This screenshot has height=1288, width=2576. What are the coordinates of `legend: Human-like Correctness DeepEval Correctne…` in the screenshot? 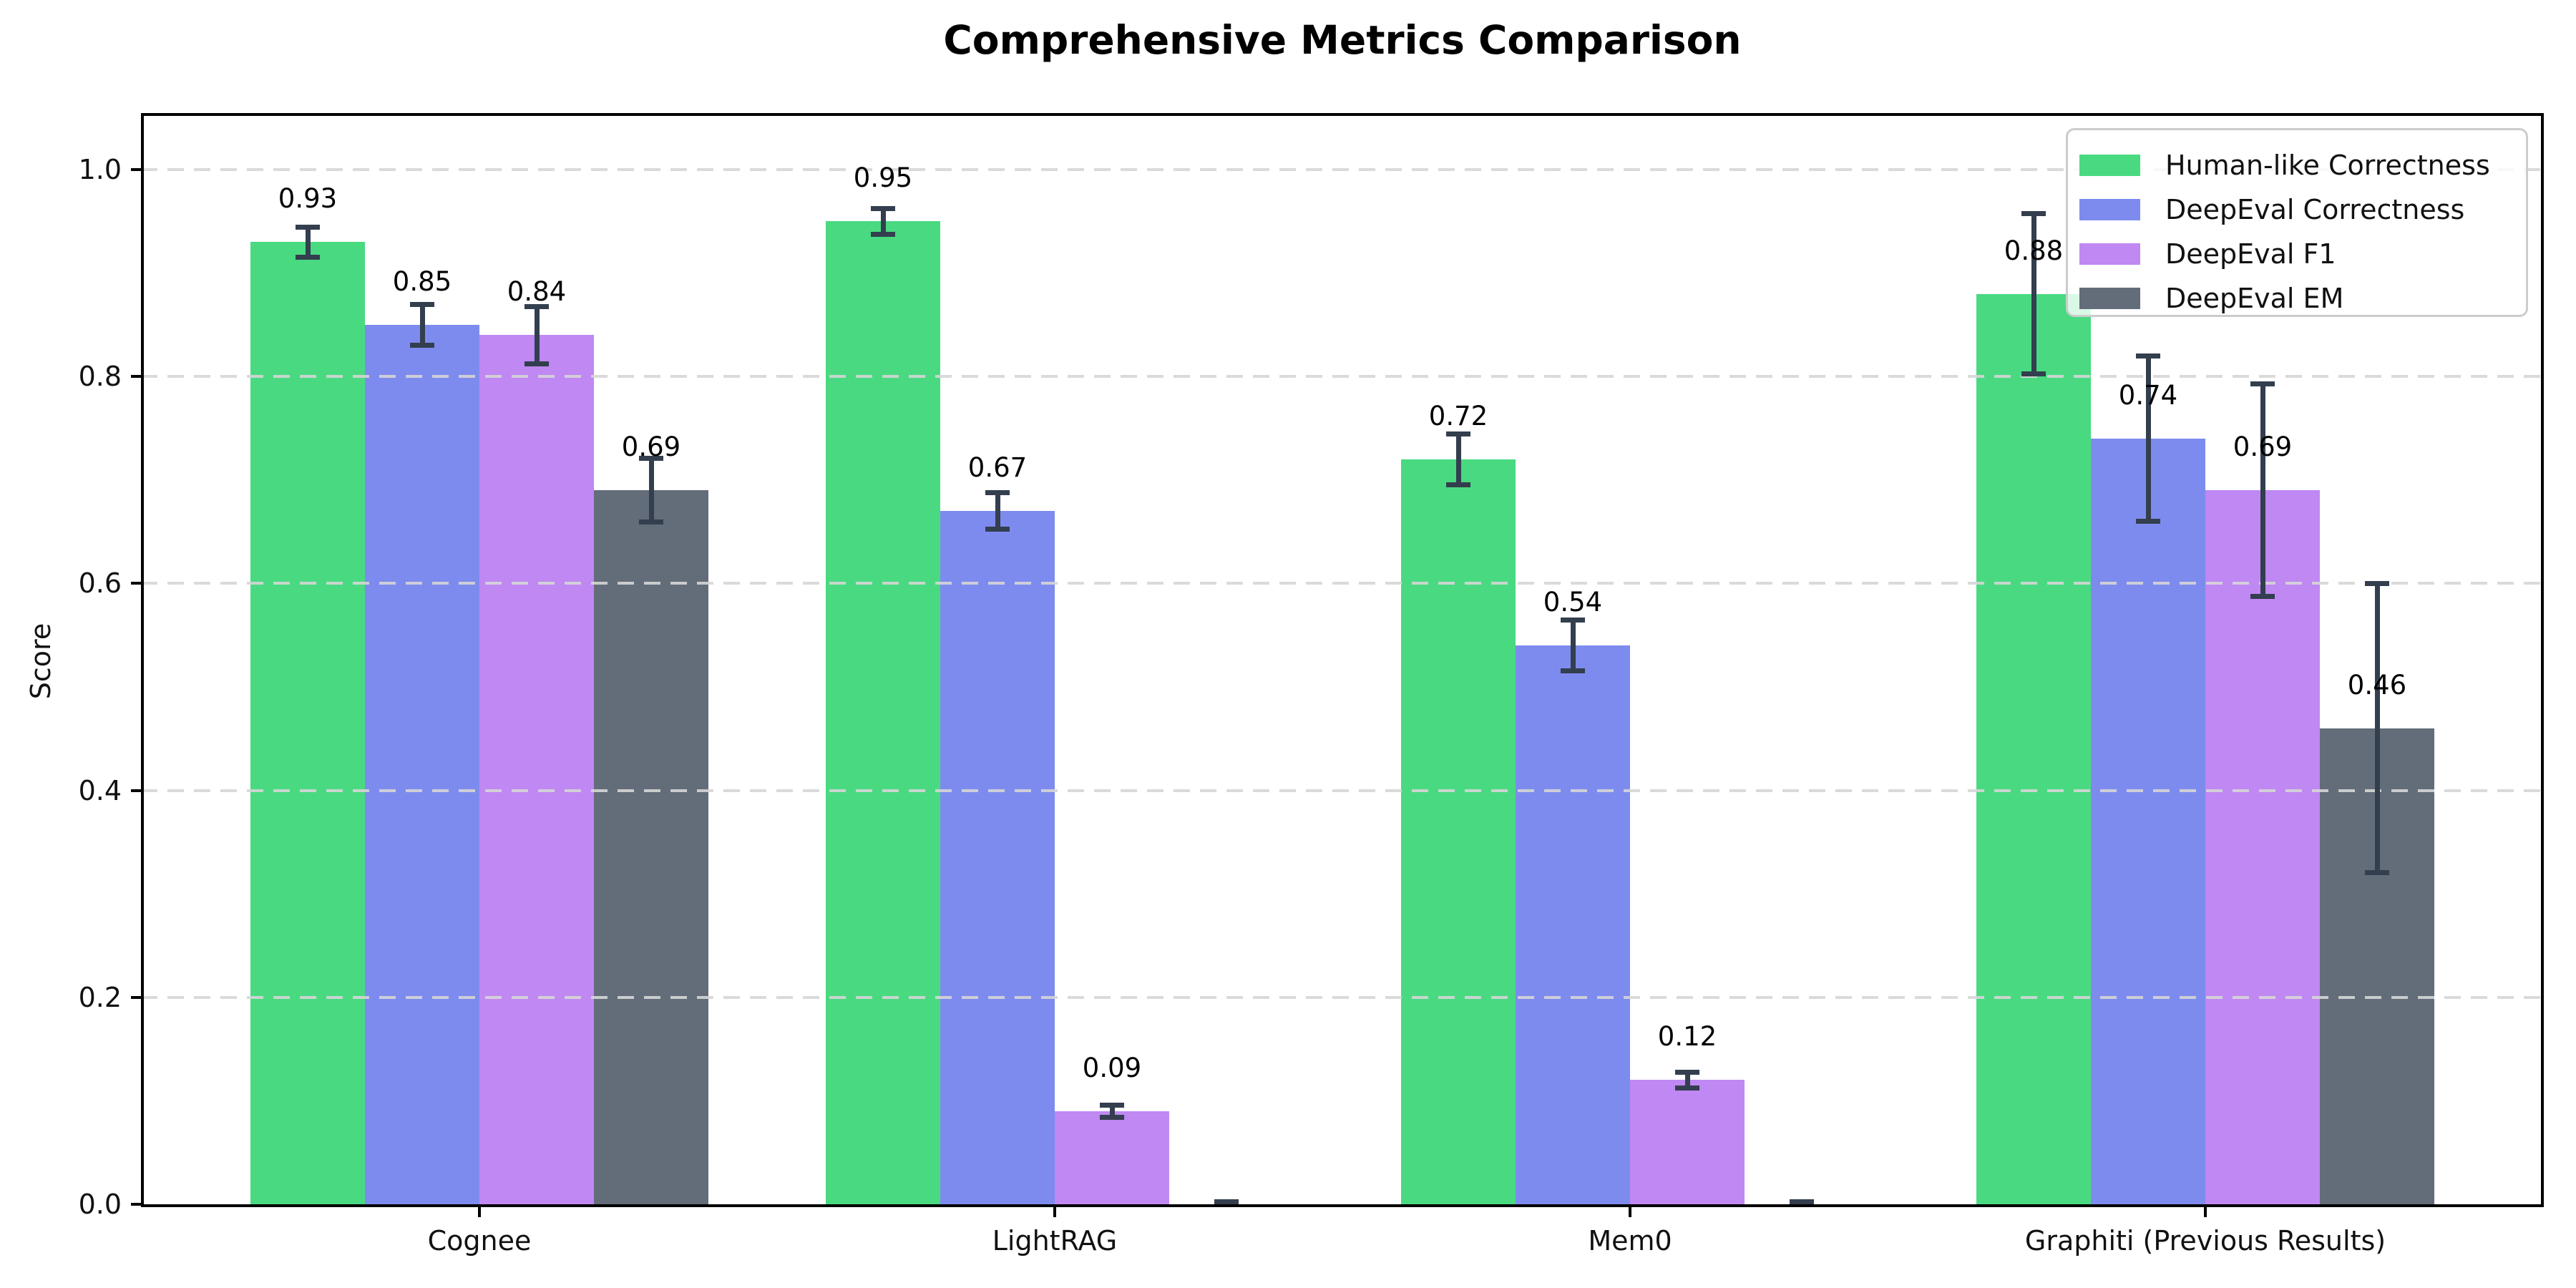 It's located at (2297, 222).